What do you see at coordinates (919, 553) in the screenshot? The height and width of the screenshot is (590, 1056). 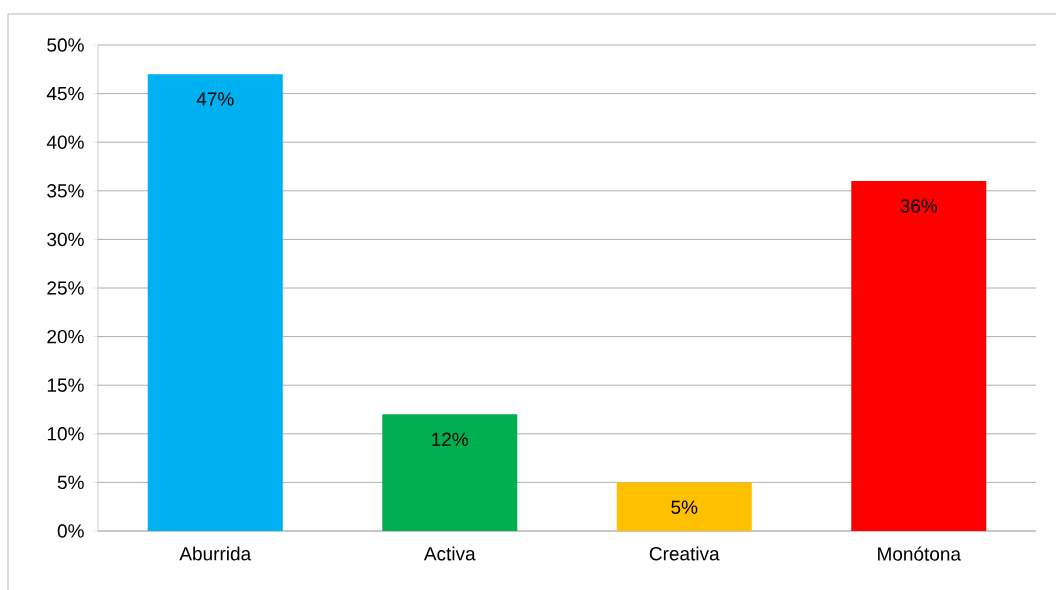 I see `x-tick-label: Monótona` at bounding box center [919, 553].